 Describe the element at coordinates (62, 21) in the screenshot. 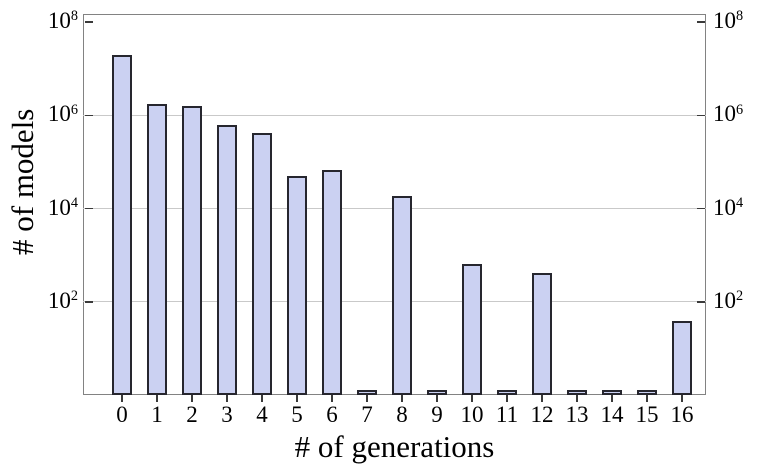

I see `y-tick-label-left: 10⁸` at that location.